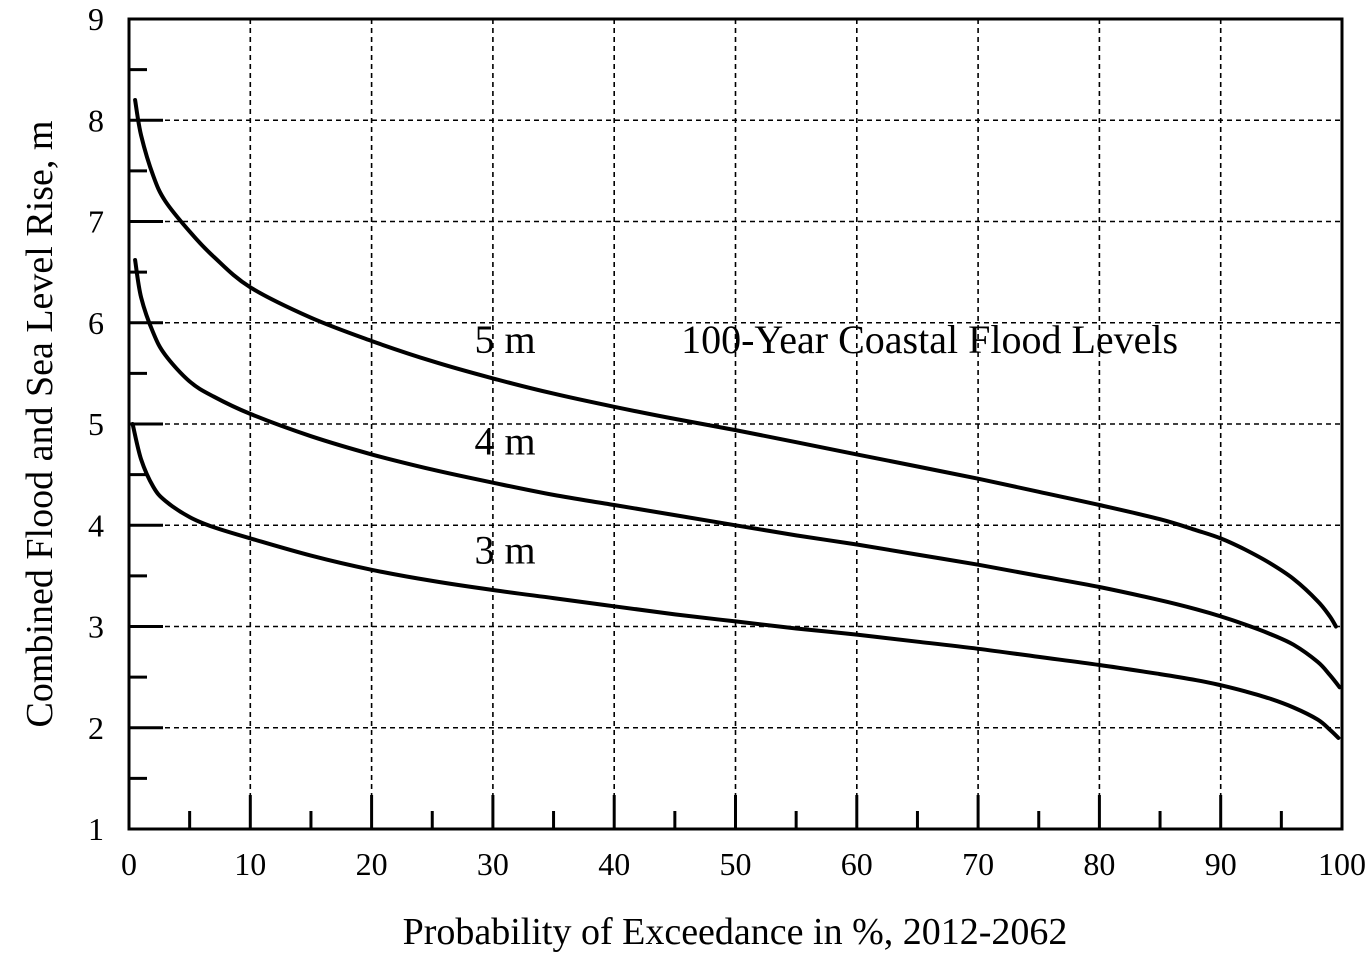 The width and height of the screenshot is (1370, 967). Describe the element at coordinates (129, 864) in the screenshot. I see `x-tick-label: 0` at that location.